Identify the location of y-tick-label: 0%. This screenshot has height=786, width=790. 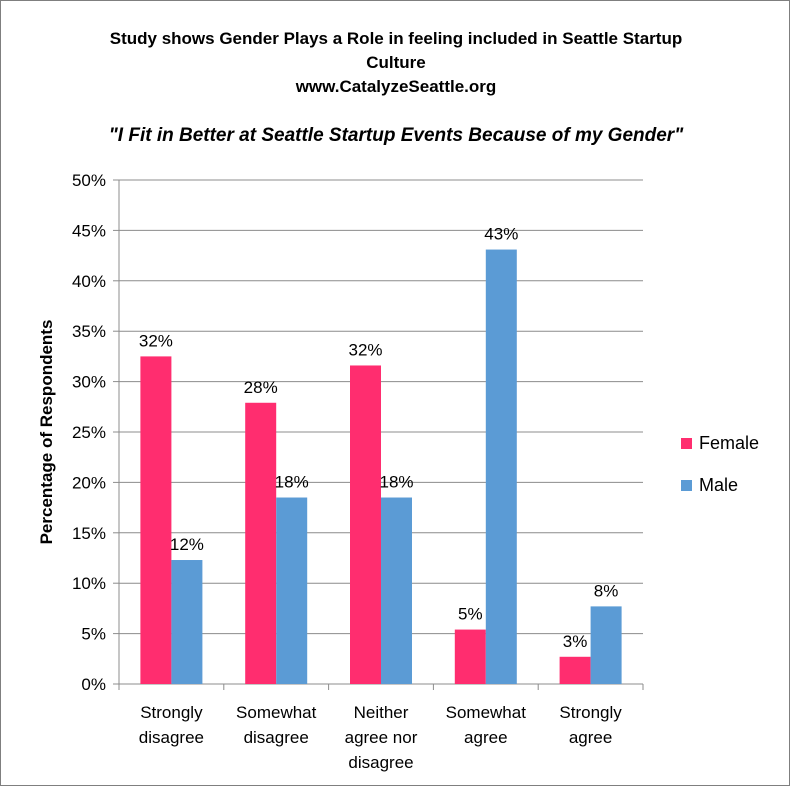
(93, 684).